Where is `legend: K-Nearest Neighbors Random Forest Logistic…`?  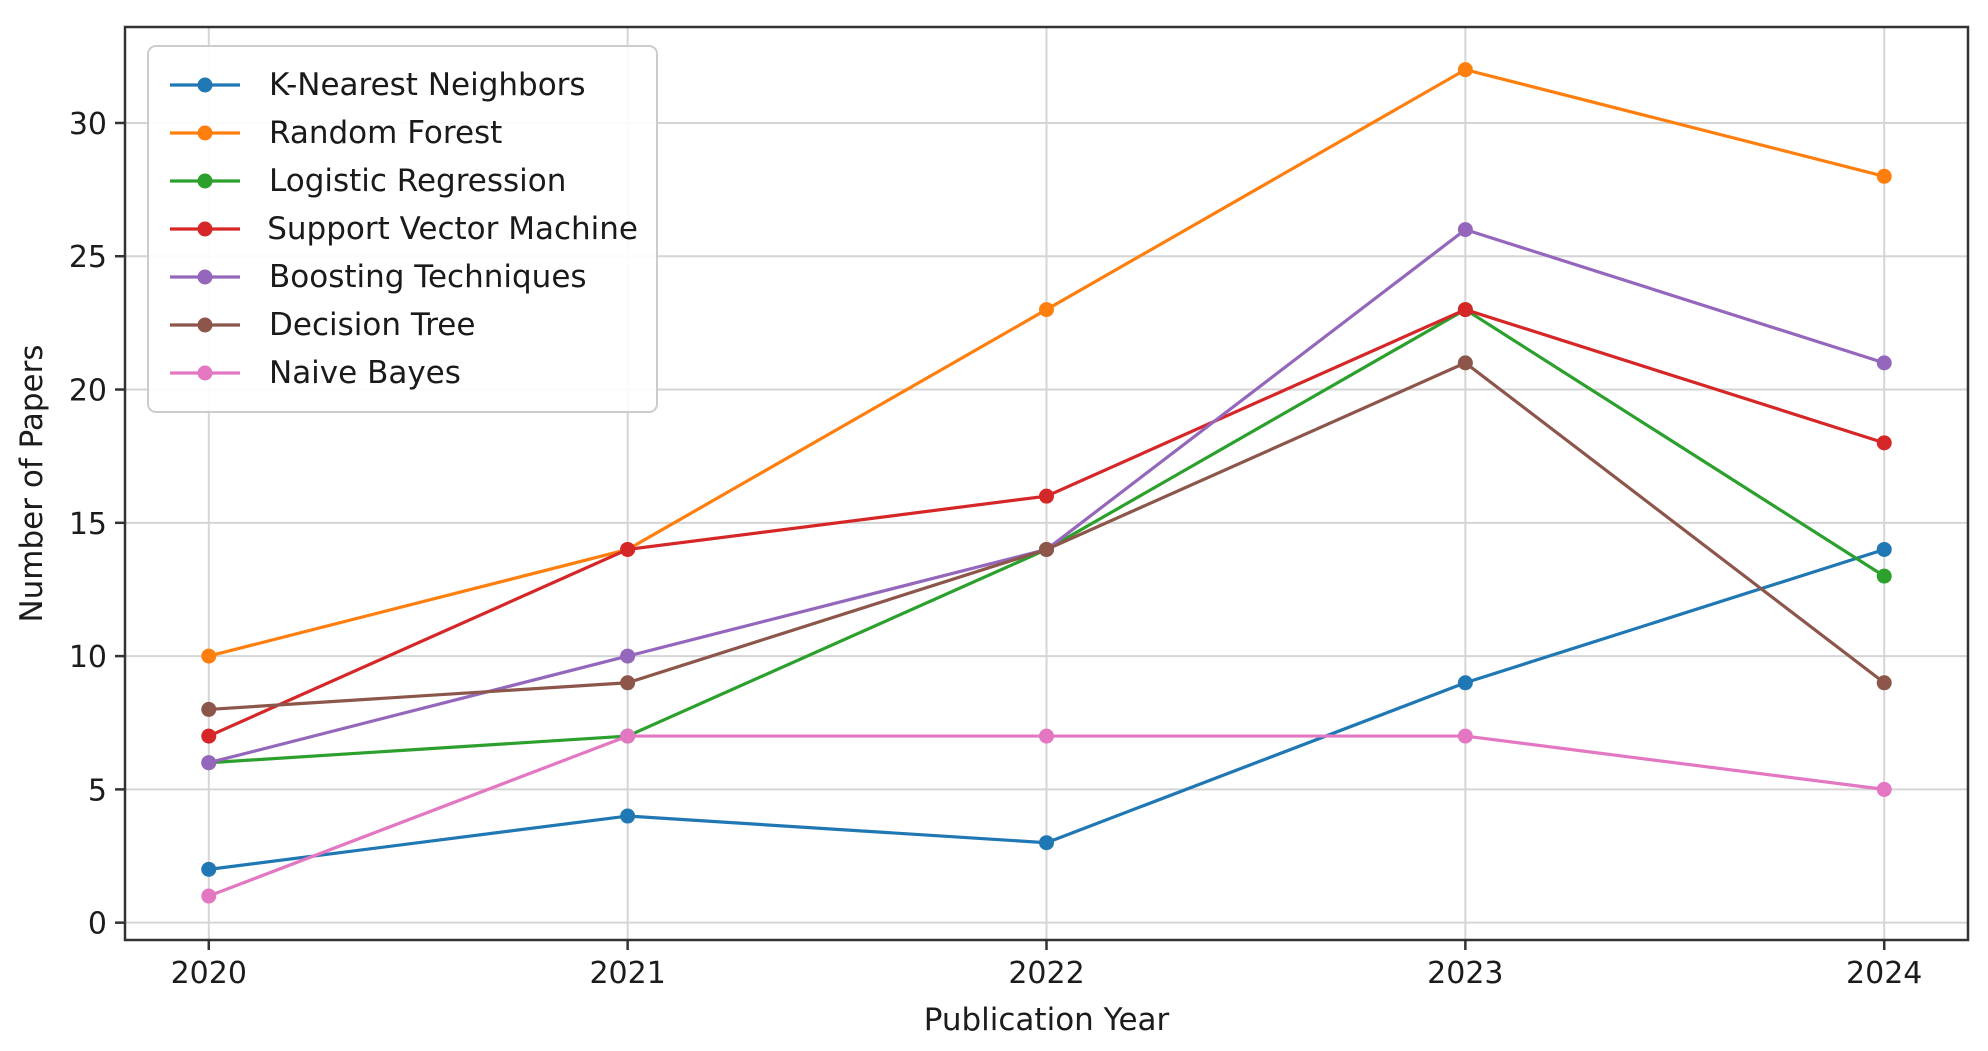
legend: K-Nearest Neighbors Random Forest Logistic… is located at coordinates (402, 229).